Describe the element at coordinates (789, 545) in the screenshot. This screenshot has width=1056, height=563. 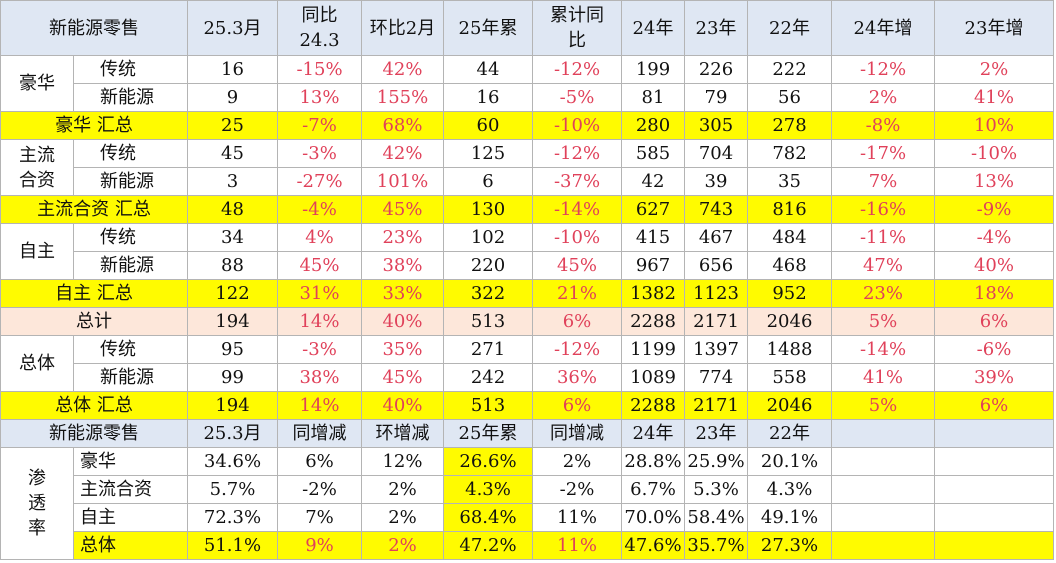
I see `value-cell: 27.3%` at that location.